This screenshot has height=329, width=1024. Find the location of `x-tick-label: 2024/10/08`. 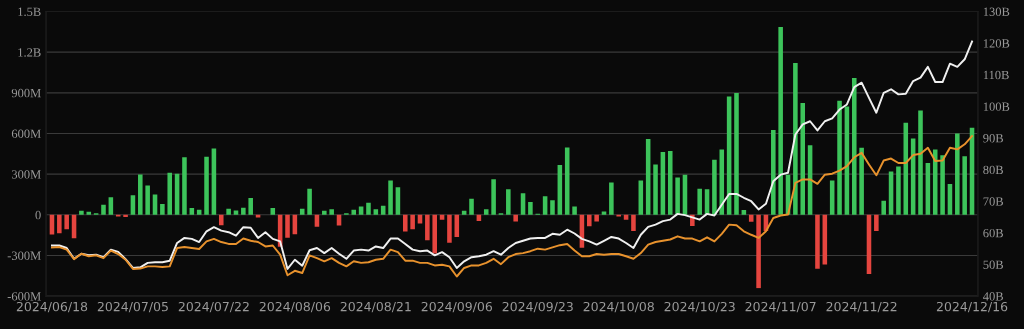

x-tick-label: 2024/10/08 is located at coordinates (618, 307).